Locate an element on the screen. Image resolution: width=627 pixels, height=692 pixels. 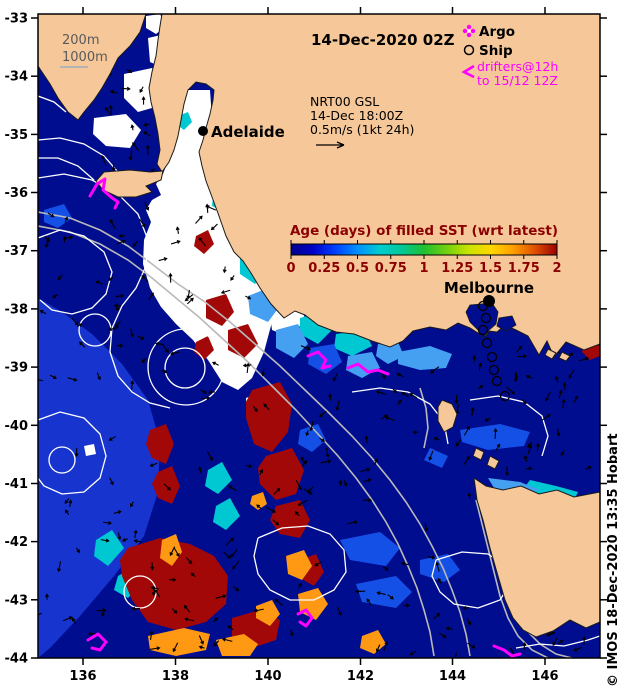
model-time: 14-Dec 18:00Z is located at coordinates (356, 115).